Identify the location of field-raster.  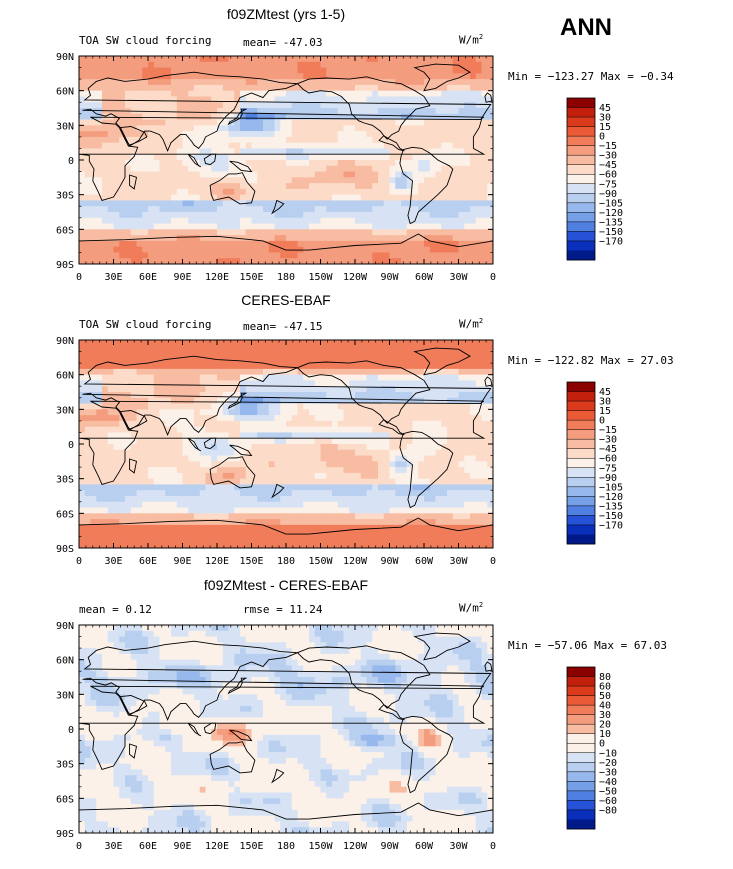
(286, 160).